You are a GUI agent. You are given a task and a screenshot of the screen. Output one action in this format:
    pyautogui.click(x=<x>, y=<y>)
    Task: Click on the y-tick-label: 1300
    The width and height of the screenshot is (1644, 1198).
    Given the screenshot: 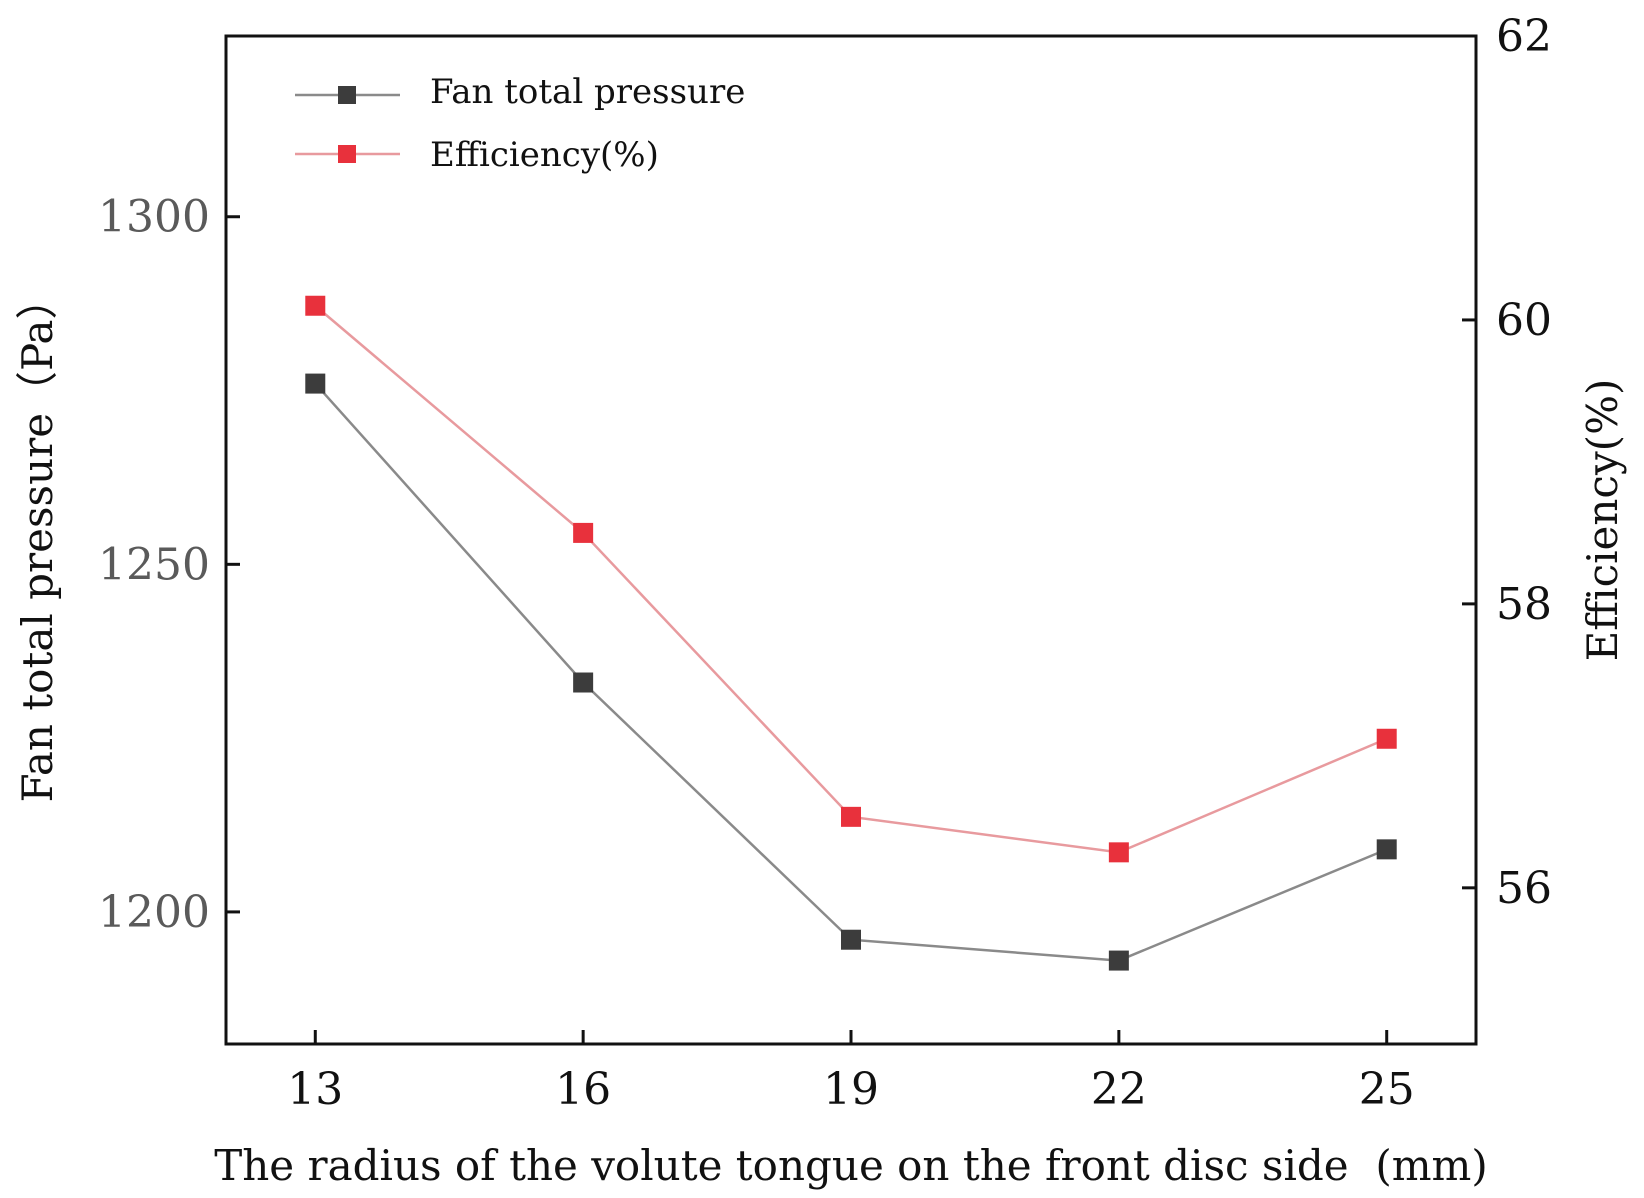 What is the action you would take?
    pyautogui.click(x=154, y=217)
    